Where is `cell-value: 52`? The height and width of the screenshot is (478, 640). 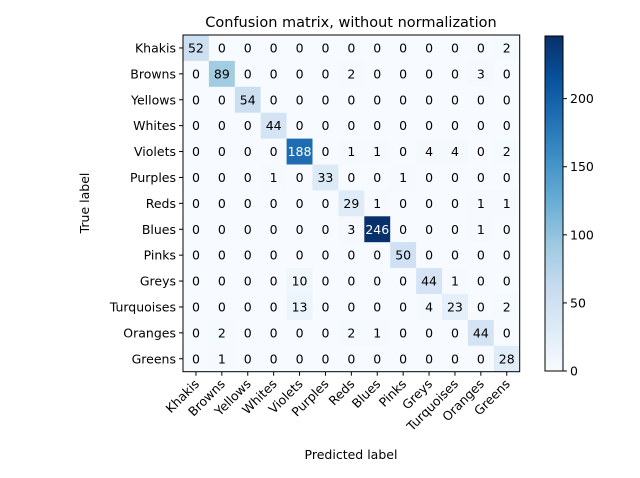 cell-value: 52 is located at coordinates (196, 47).